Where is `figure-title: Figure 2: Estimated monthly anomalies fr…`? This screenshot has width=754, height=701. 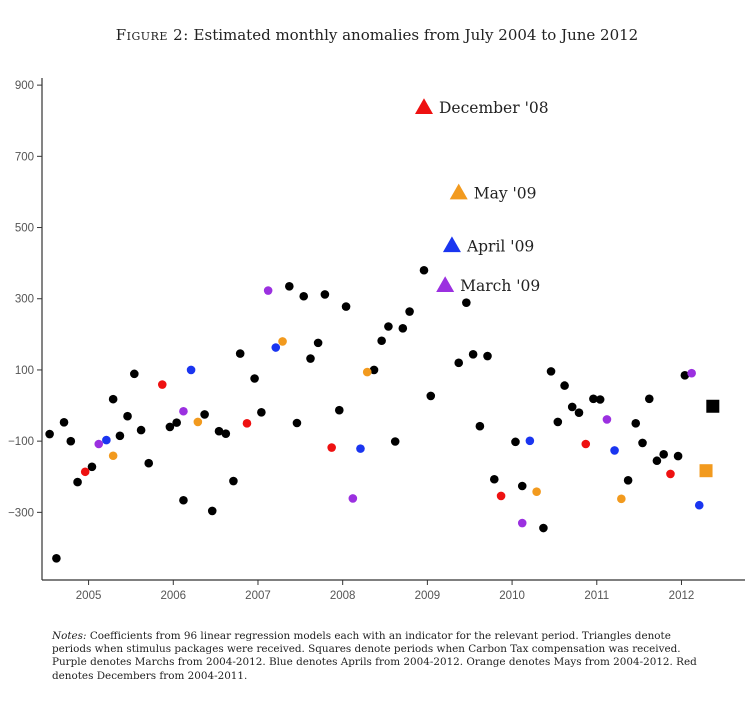
figure-title: Figure 2: Estimated monthly anomalies fr… is located at coordinates (377, 35).